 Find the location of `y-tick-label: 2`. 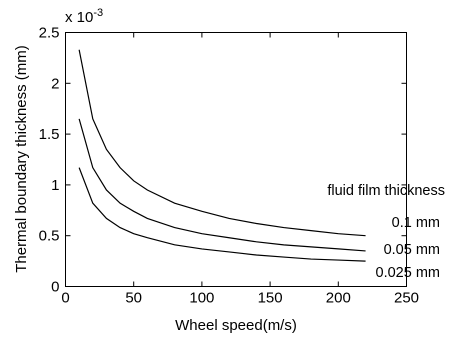

y-tick-label: 2 is located at coordinates (55, 83).